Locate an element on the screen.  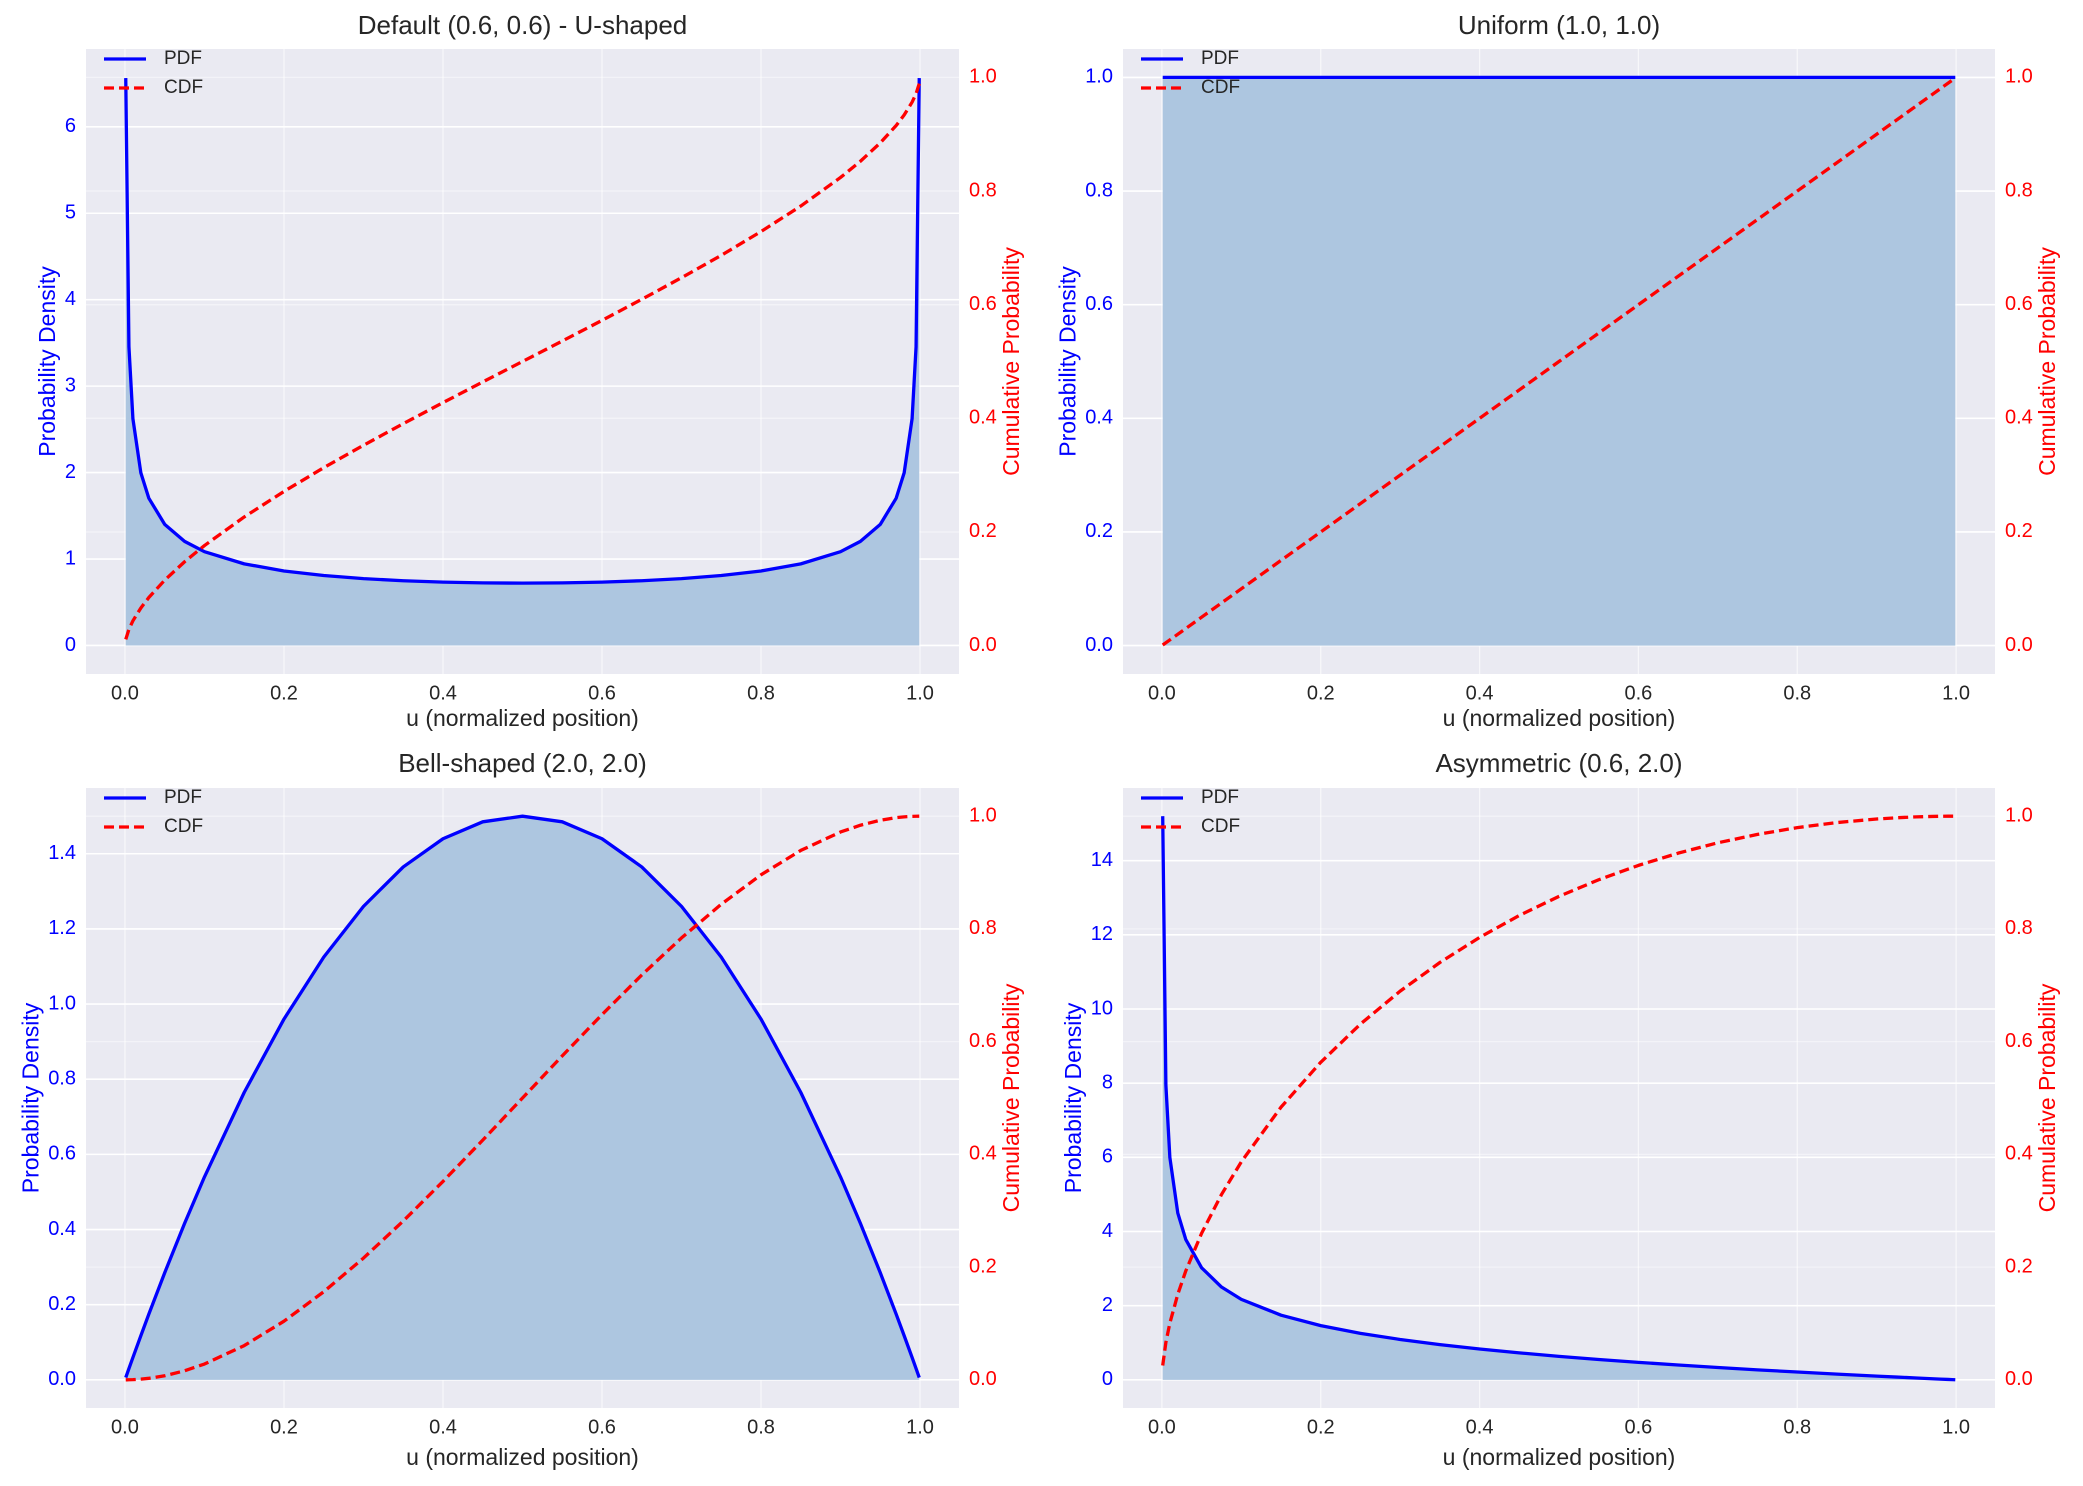
y-tick-label: 14 is located at coordinates (1102, 860).